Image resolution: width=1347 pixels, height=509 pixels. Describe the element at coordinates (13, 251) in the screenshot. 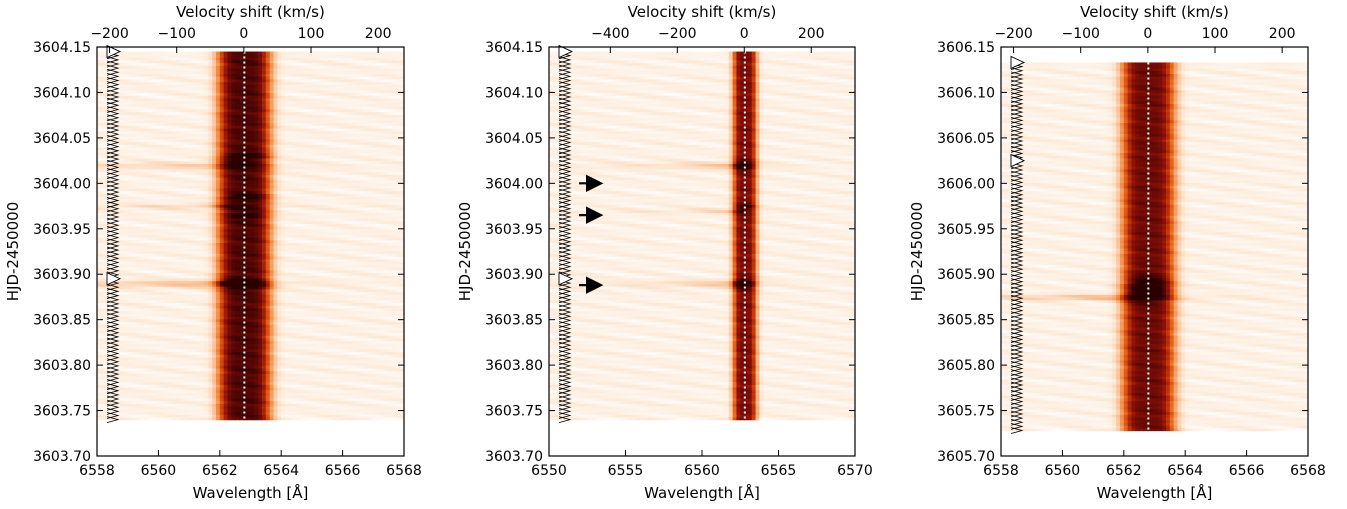

I see `y-axis-label: HJD-2450000` at that location.